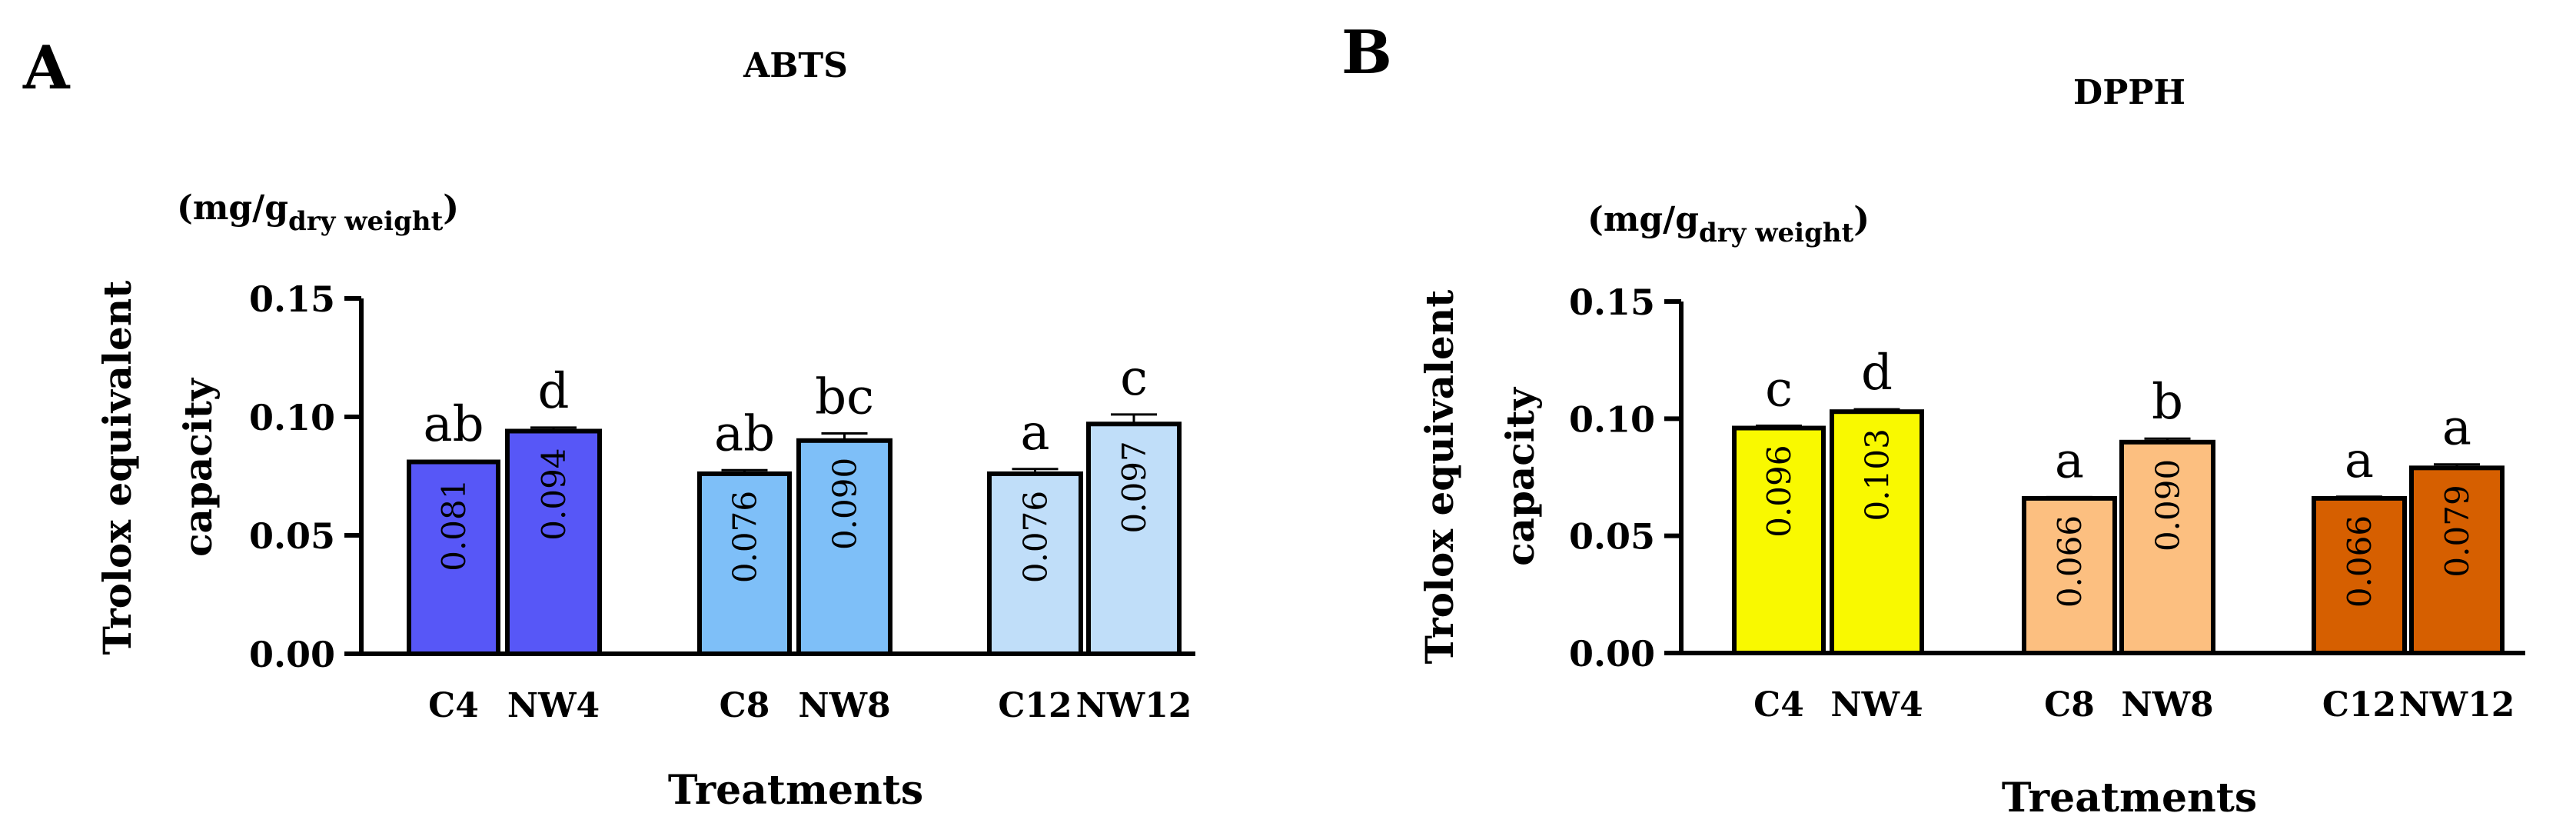  What do you see at coordinates (1034, 433) in the screenshot?
I see `panel-a-significance-letter: a` at bounding box center [1034, 433].